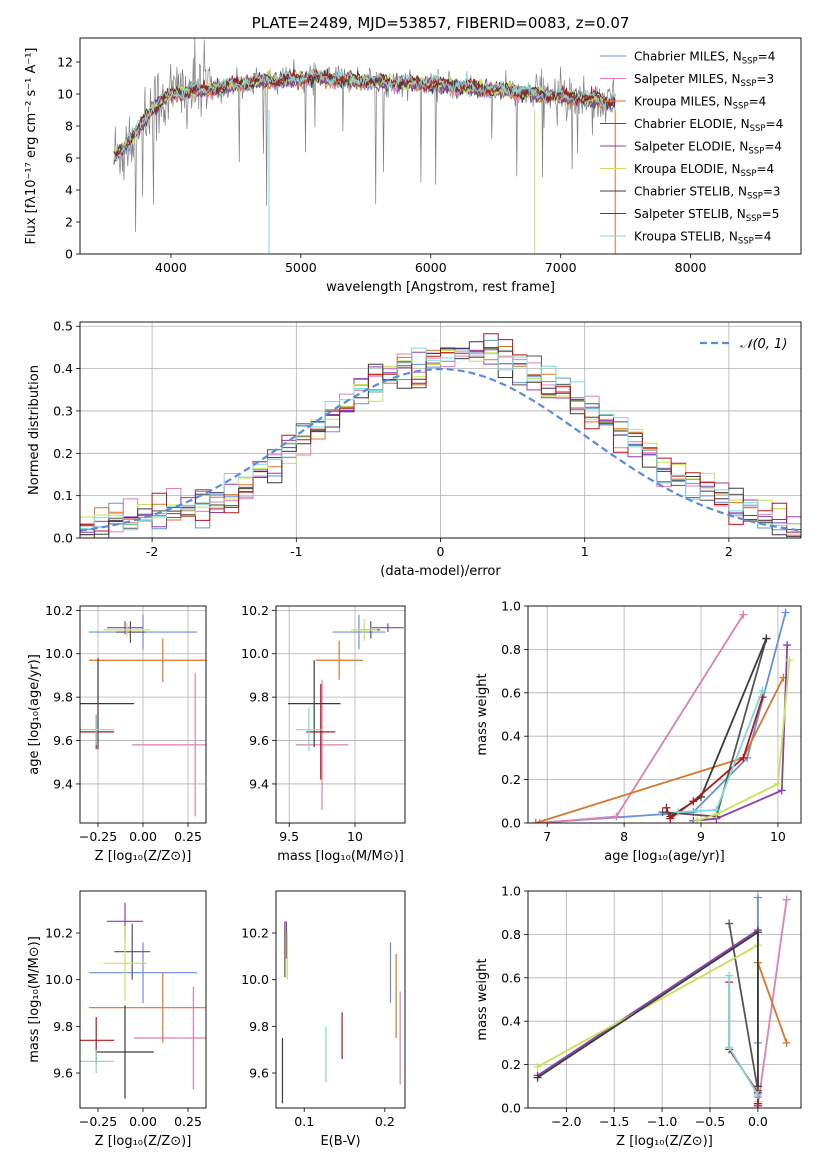  What do you see at coordinates (758, 1121) in the screenshot?
I see `x-tick-label: 0.0` at bounding box center [758, 1121].